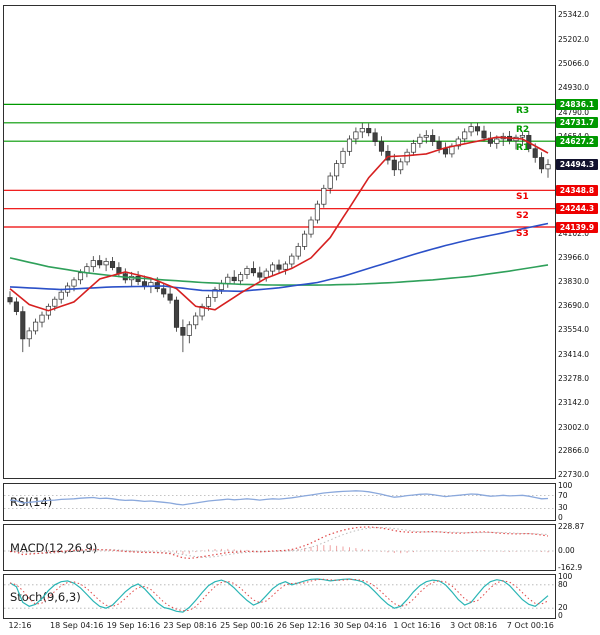 This screenshot has height=635, width=600. I want to click on stoch-axis-label: 80, so click(563, 584).